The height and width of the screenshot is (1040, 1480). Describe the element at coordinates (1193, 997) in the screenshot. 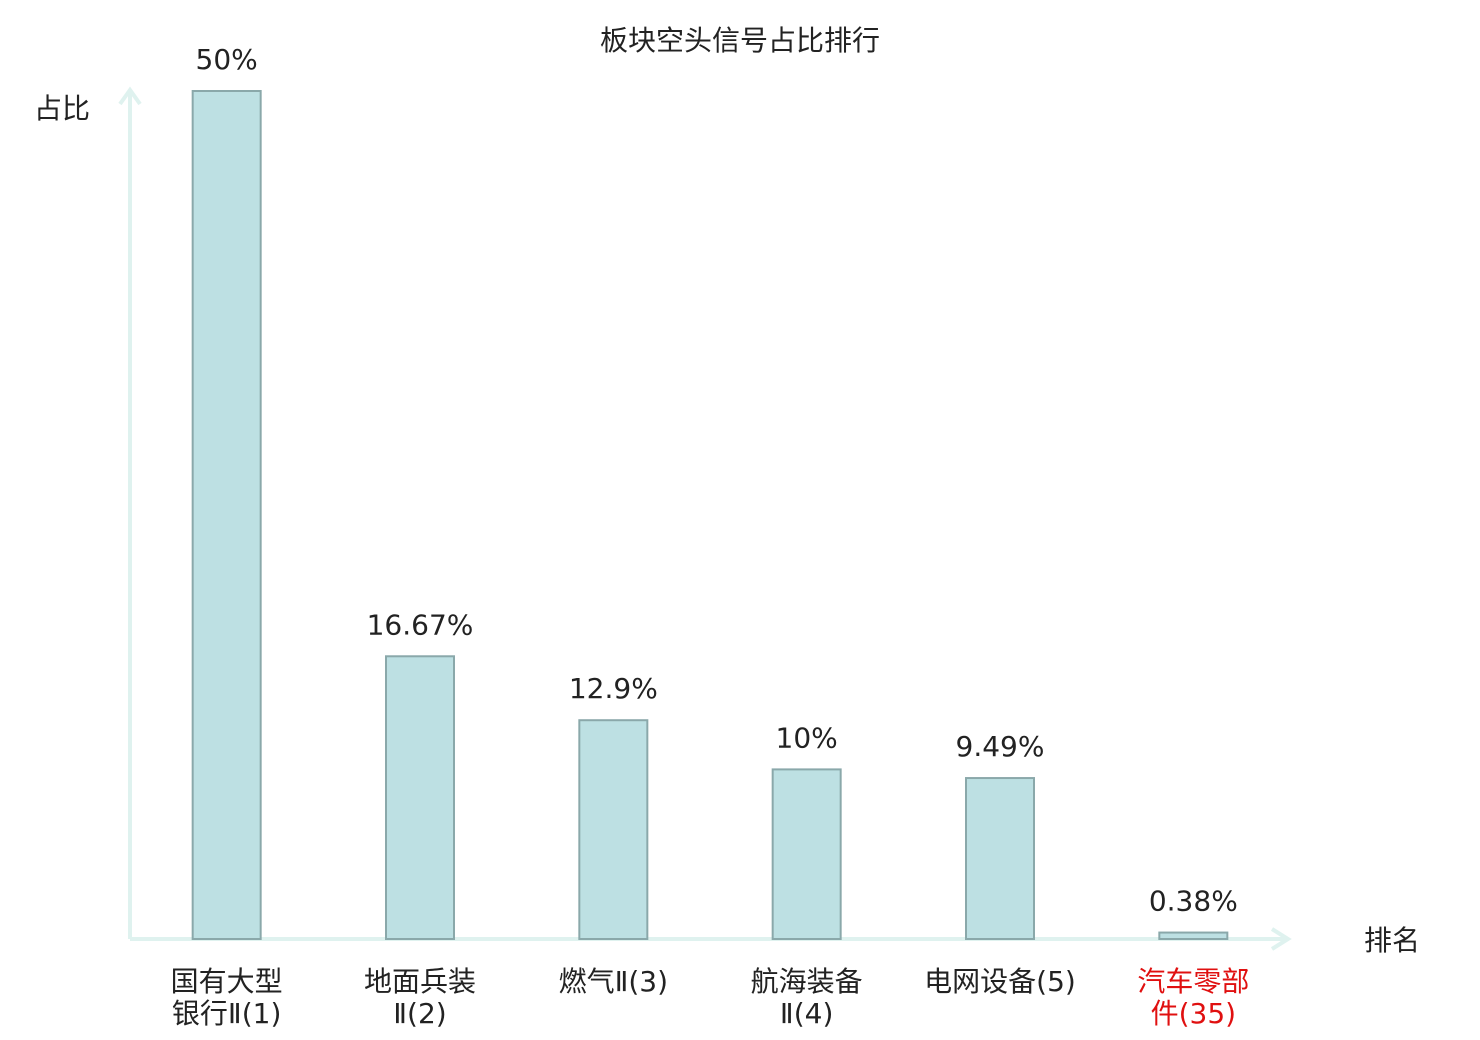

I see `x-tick-label: 汽车零部件(35)` at that location.